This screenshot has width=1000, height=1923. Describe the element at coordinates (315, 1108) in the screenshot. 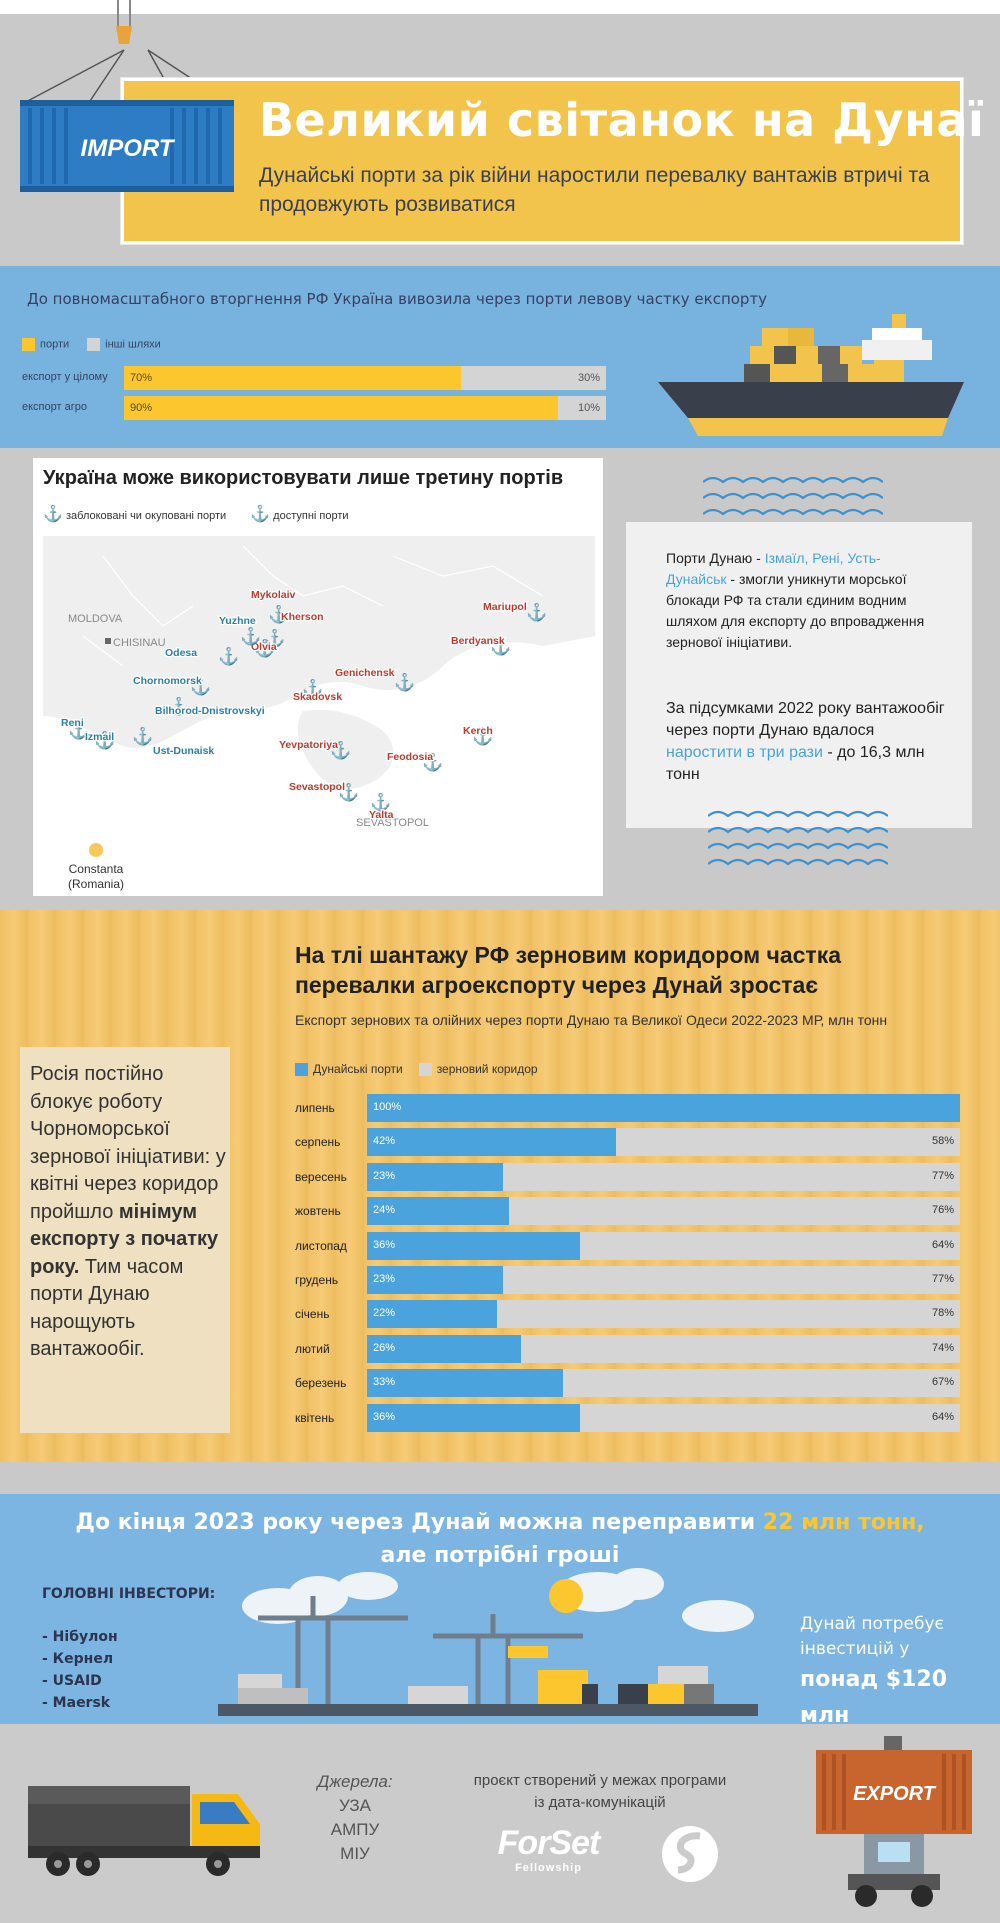

I see `chart-category-label: липень` at that location.